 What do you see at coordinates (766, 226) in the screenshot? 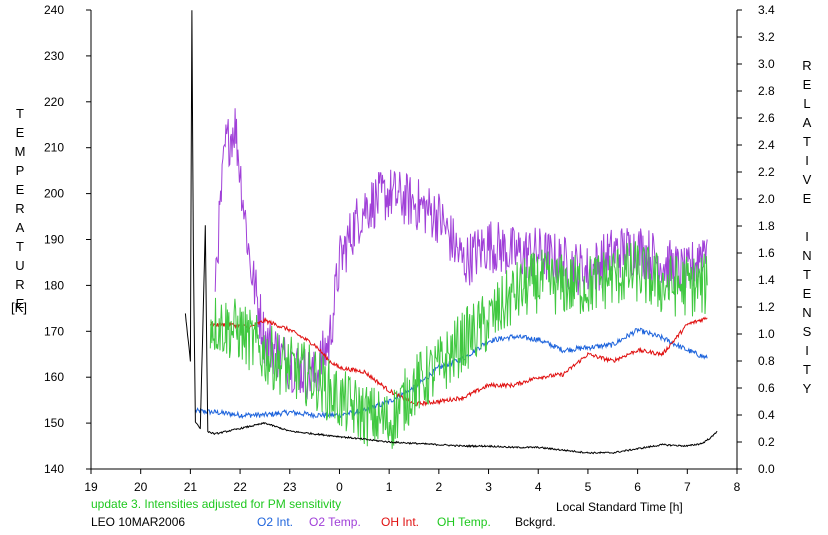
I see `y-right-tick-label: 1.8` at bounding box center [766, 226].